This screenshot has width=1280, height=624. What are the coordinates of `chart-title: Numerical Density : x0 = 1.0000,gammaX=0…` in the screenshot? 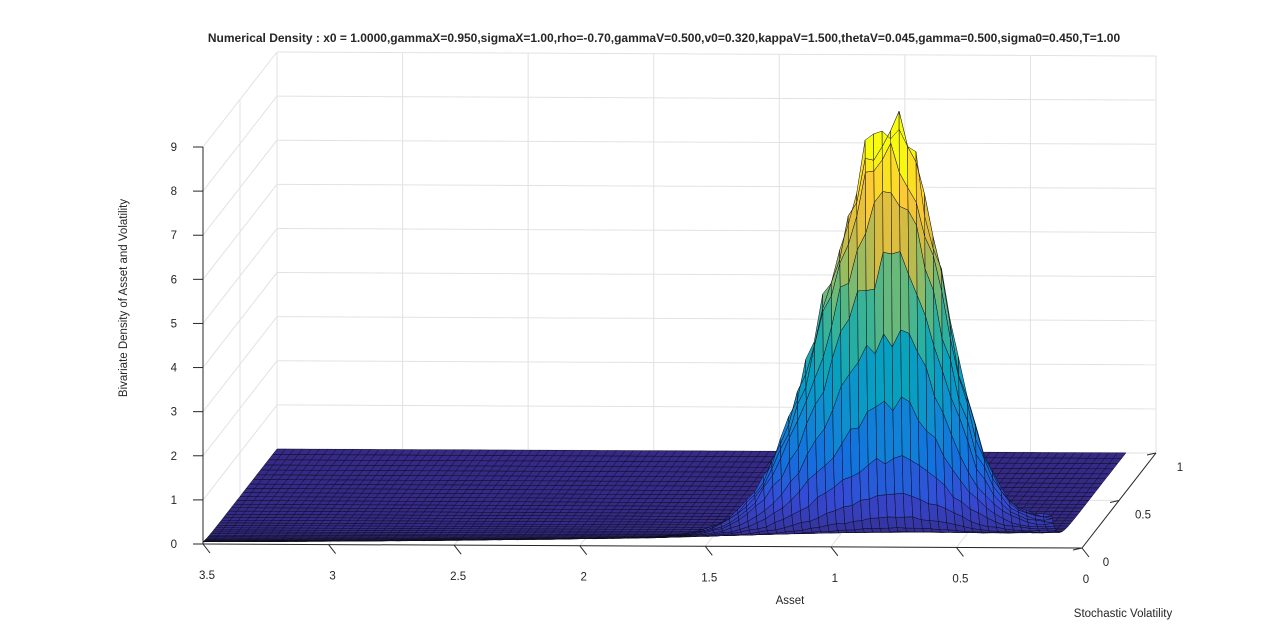 It's located at (664, 38).